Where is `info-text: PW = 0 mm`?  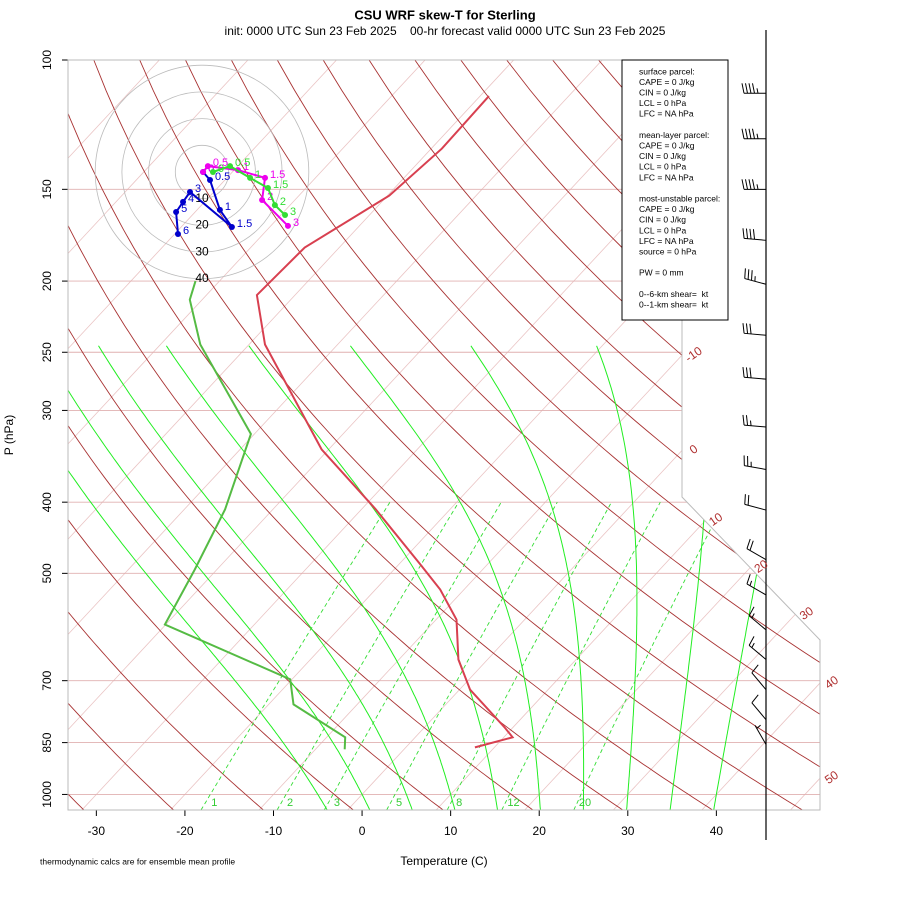
info-text: PW = 0 mm is located at coordinates (661, 273).